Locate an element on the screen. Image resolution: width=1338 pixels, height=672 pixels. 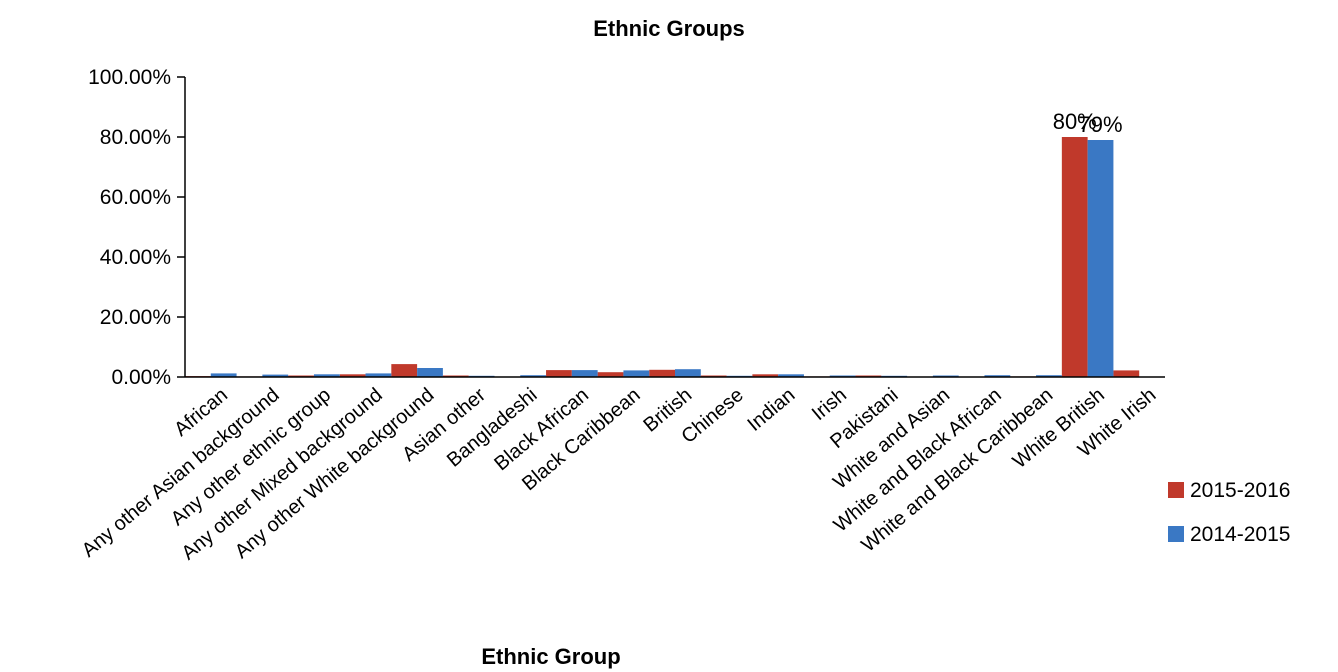
y-tick-label: 60.00% is located at coordinates (135, 197).